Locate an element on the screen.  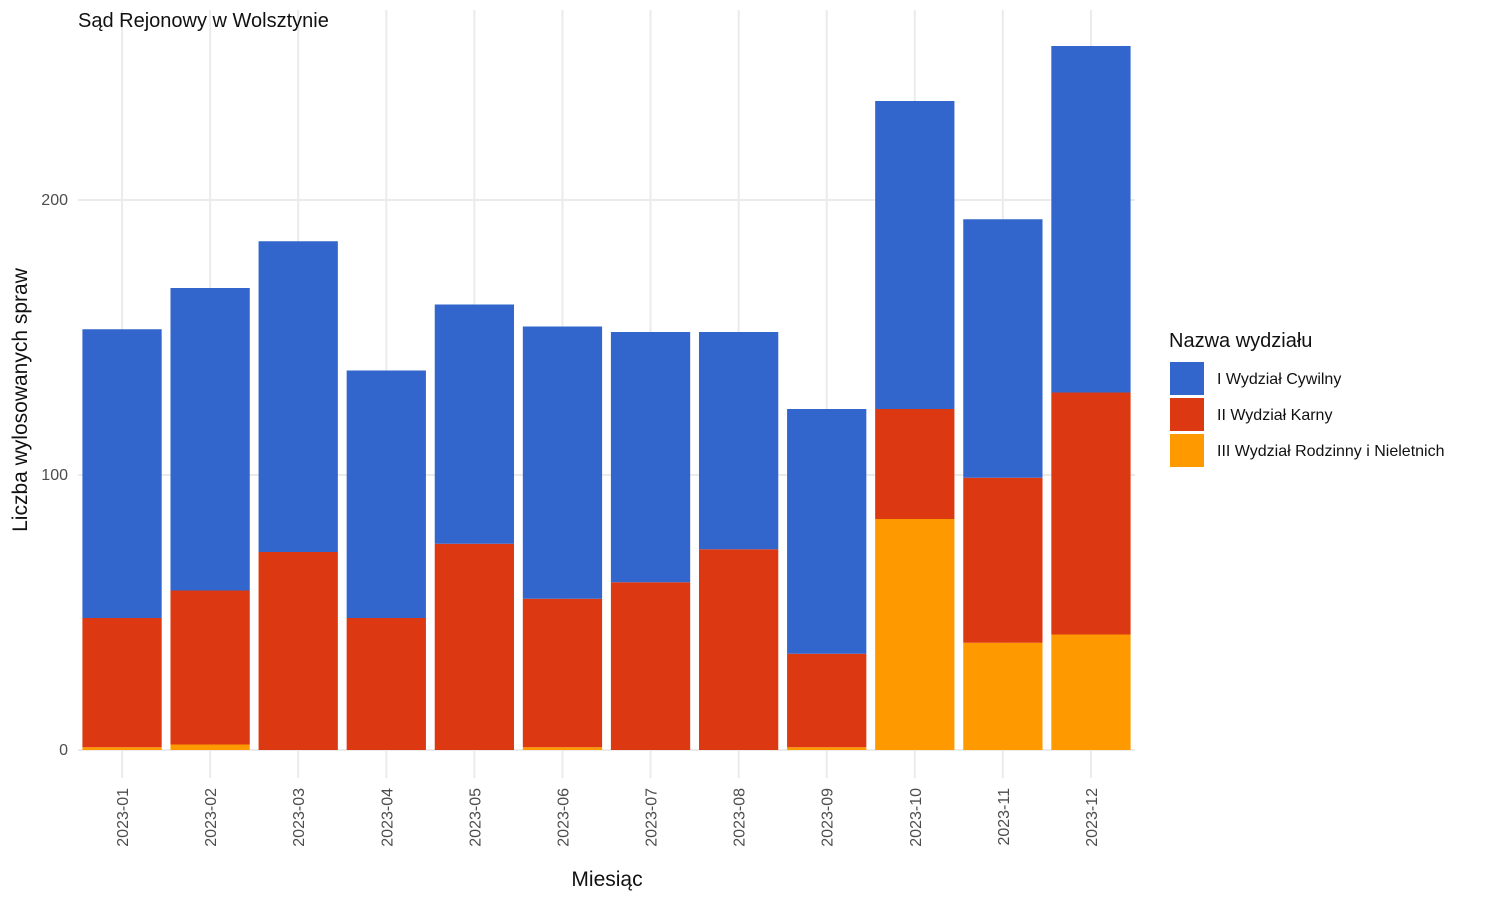
y-axis-ticks: 0 100 200 is located at coordinates (54, 475).